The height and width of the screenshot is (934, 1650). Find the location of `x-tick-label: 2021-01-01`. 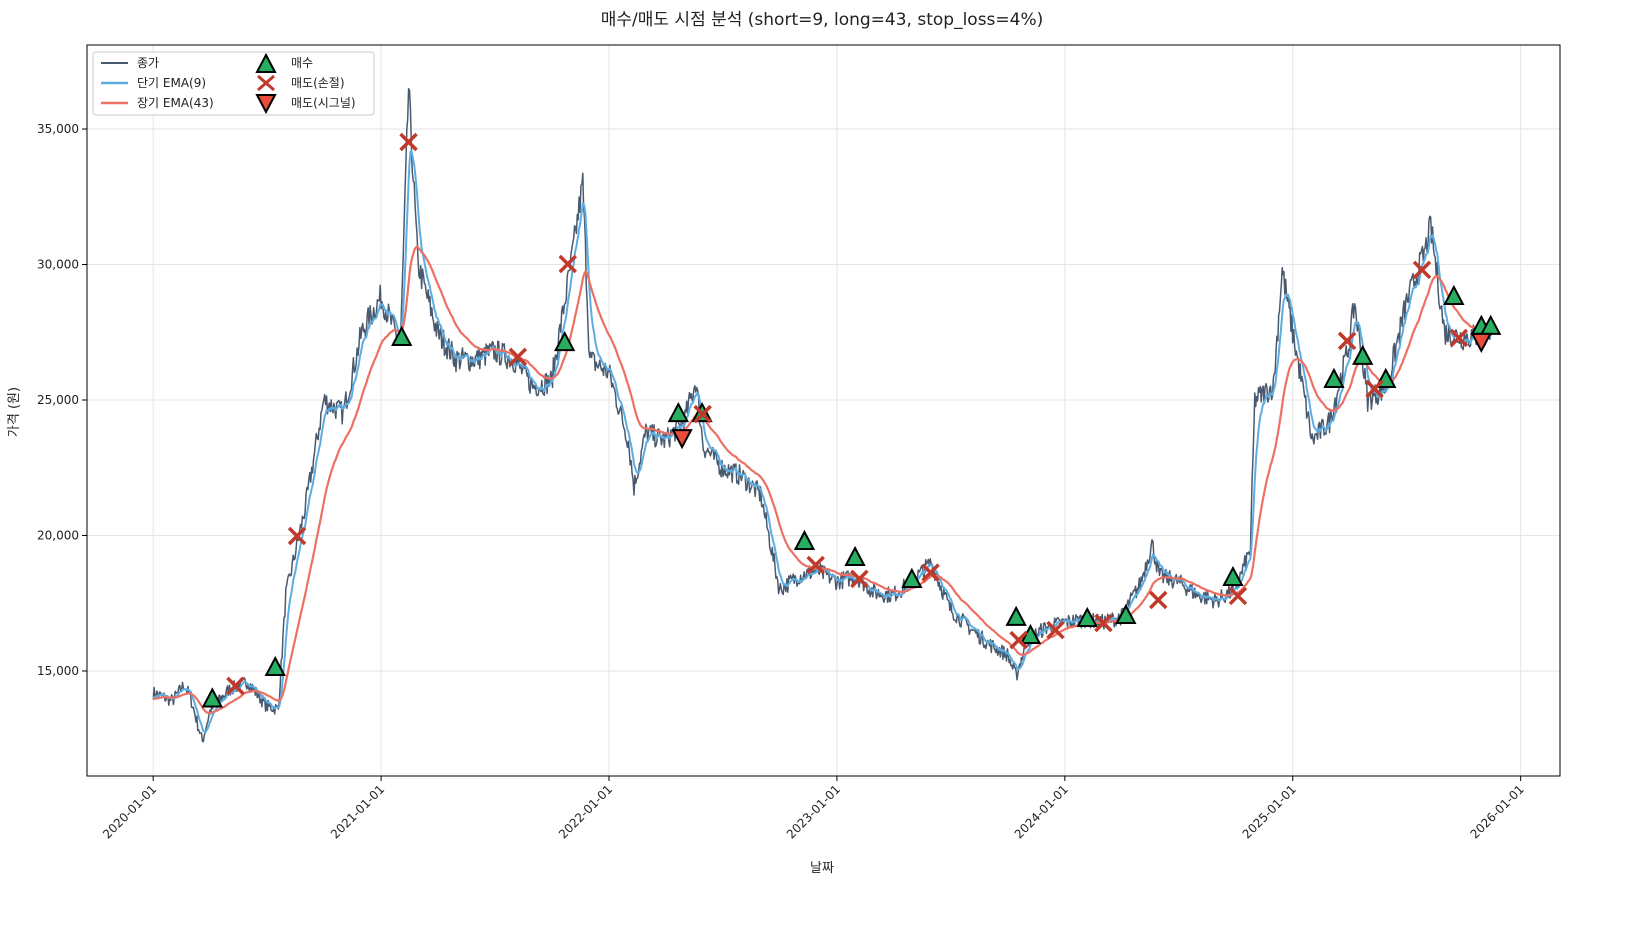

x-tick-label: 2021-01-01 is located at coordinates (357, 811).